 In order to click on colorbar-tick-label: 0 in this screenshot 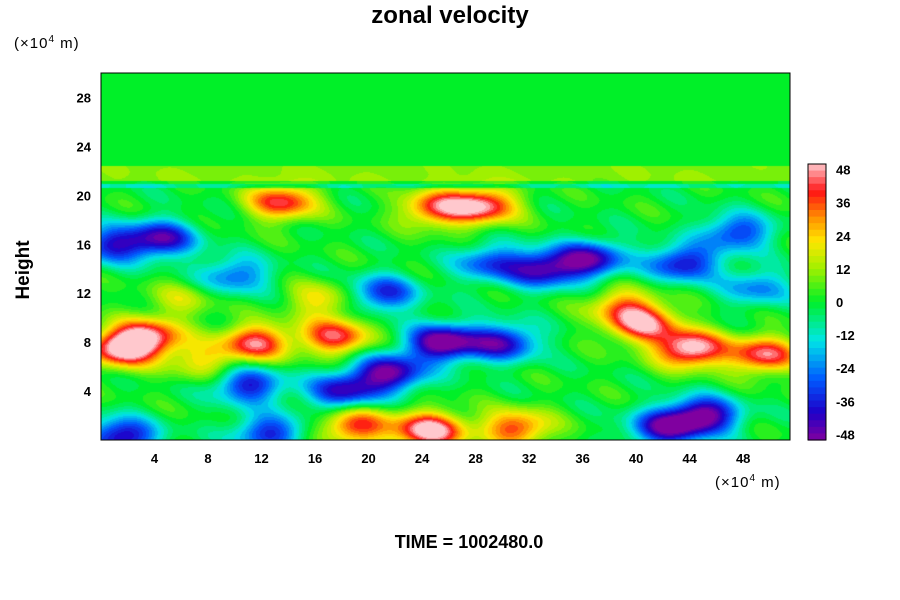, I will do `click(839, 302)`.